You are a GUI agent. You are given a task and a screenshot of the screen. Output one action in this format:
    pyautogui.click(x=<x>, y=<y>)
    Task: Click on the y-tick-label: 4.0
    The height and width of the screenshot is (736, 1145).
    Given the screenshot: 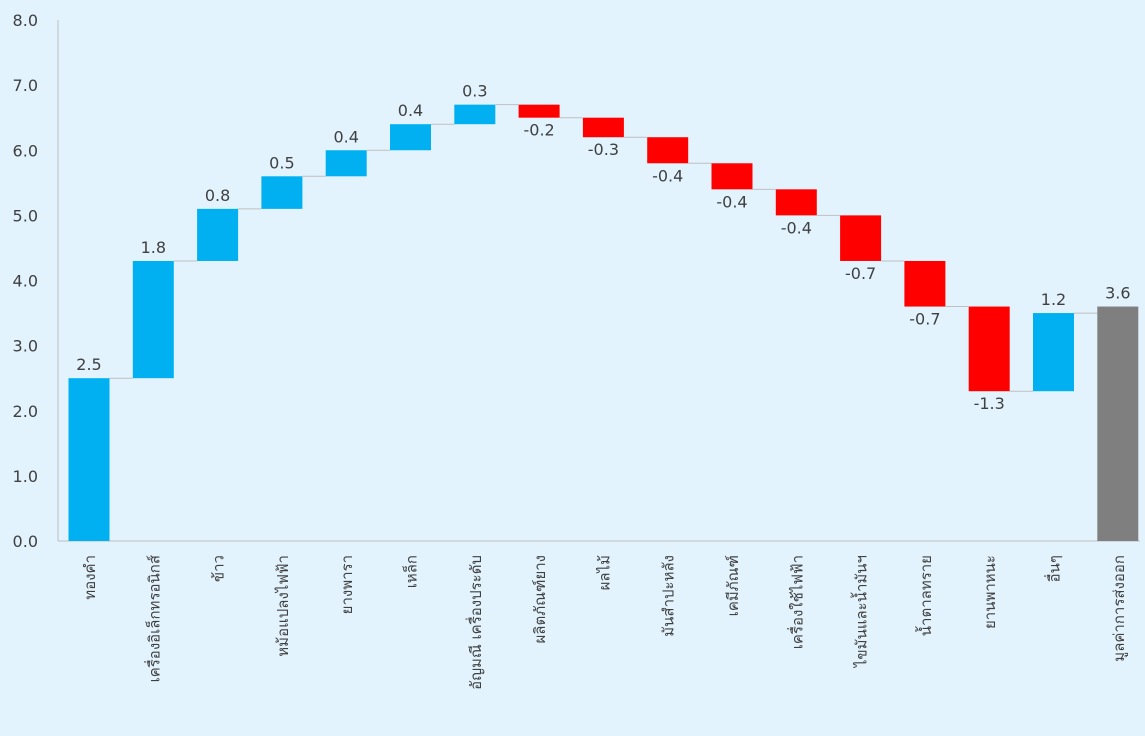 What is the action you would take?
    pyautogui.click(x=25, y=281)
    